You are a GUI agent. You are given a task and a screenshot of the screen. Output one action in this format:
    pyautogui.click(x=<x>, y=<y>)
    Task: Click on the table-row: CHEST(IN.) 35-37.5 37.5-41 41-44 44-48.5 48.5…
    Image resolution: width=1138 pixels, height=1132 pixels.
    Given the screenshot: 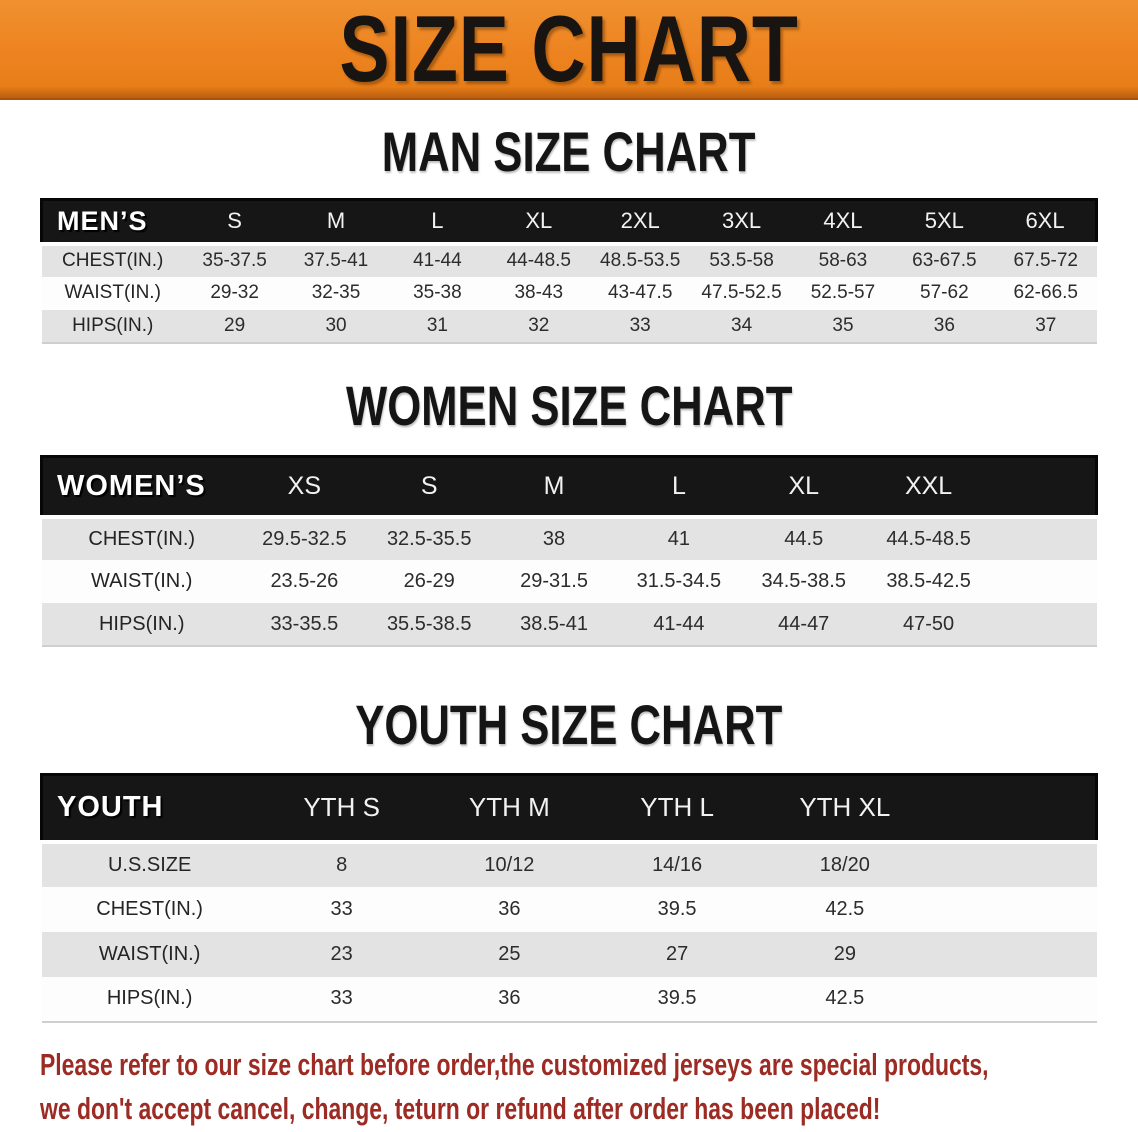 What is the action you would take?
    pyautogui.click(x=569, y=259)
    